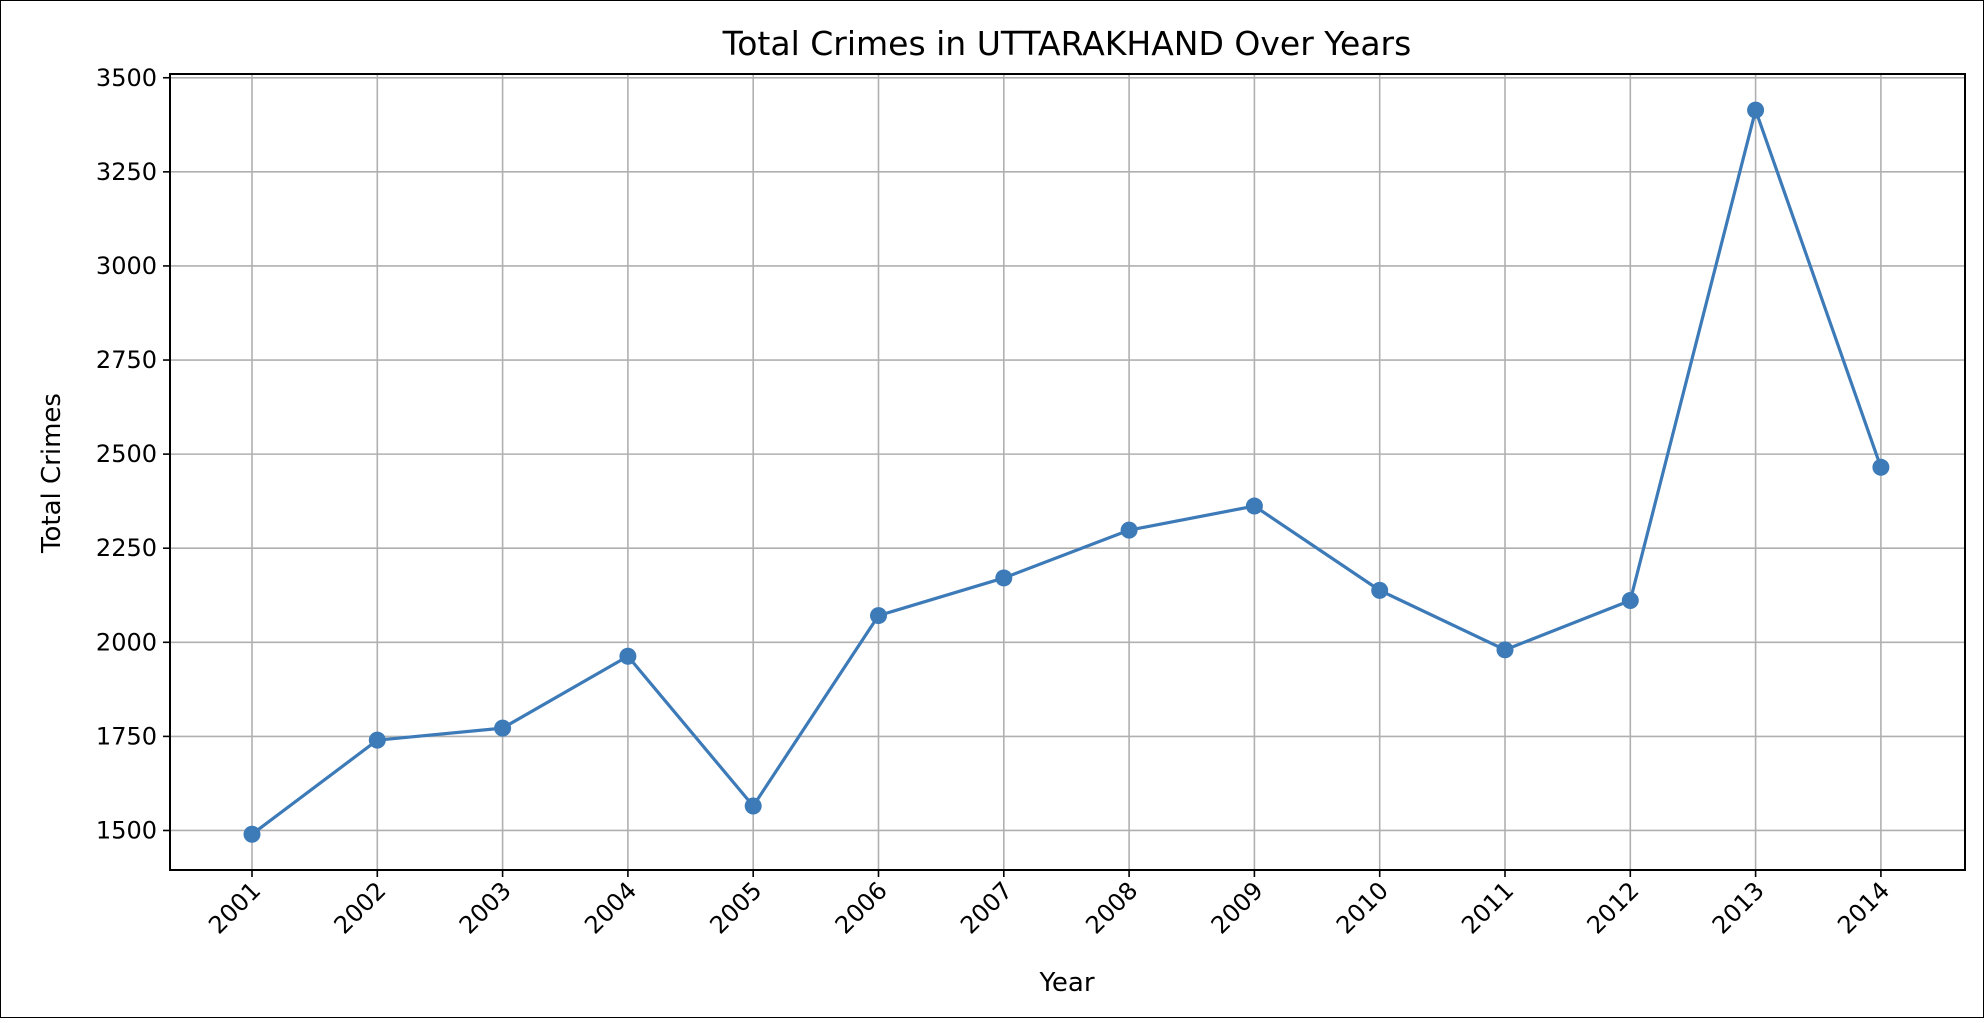 The width and height of the screenshot is (1984, 1023). Describe the element at coordinates (610, 907) in the screenshot. I see `x-tick-label: 2004` at that location.